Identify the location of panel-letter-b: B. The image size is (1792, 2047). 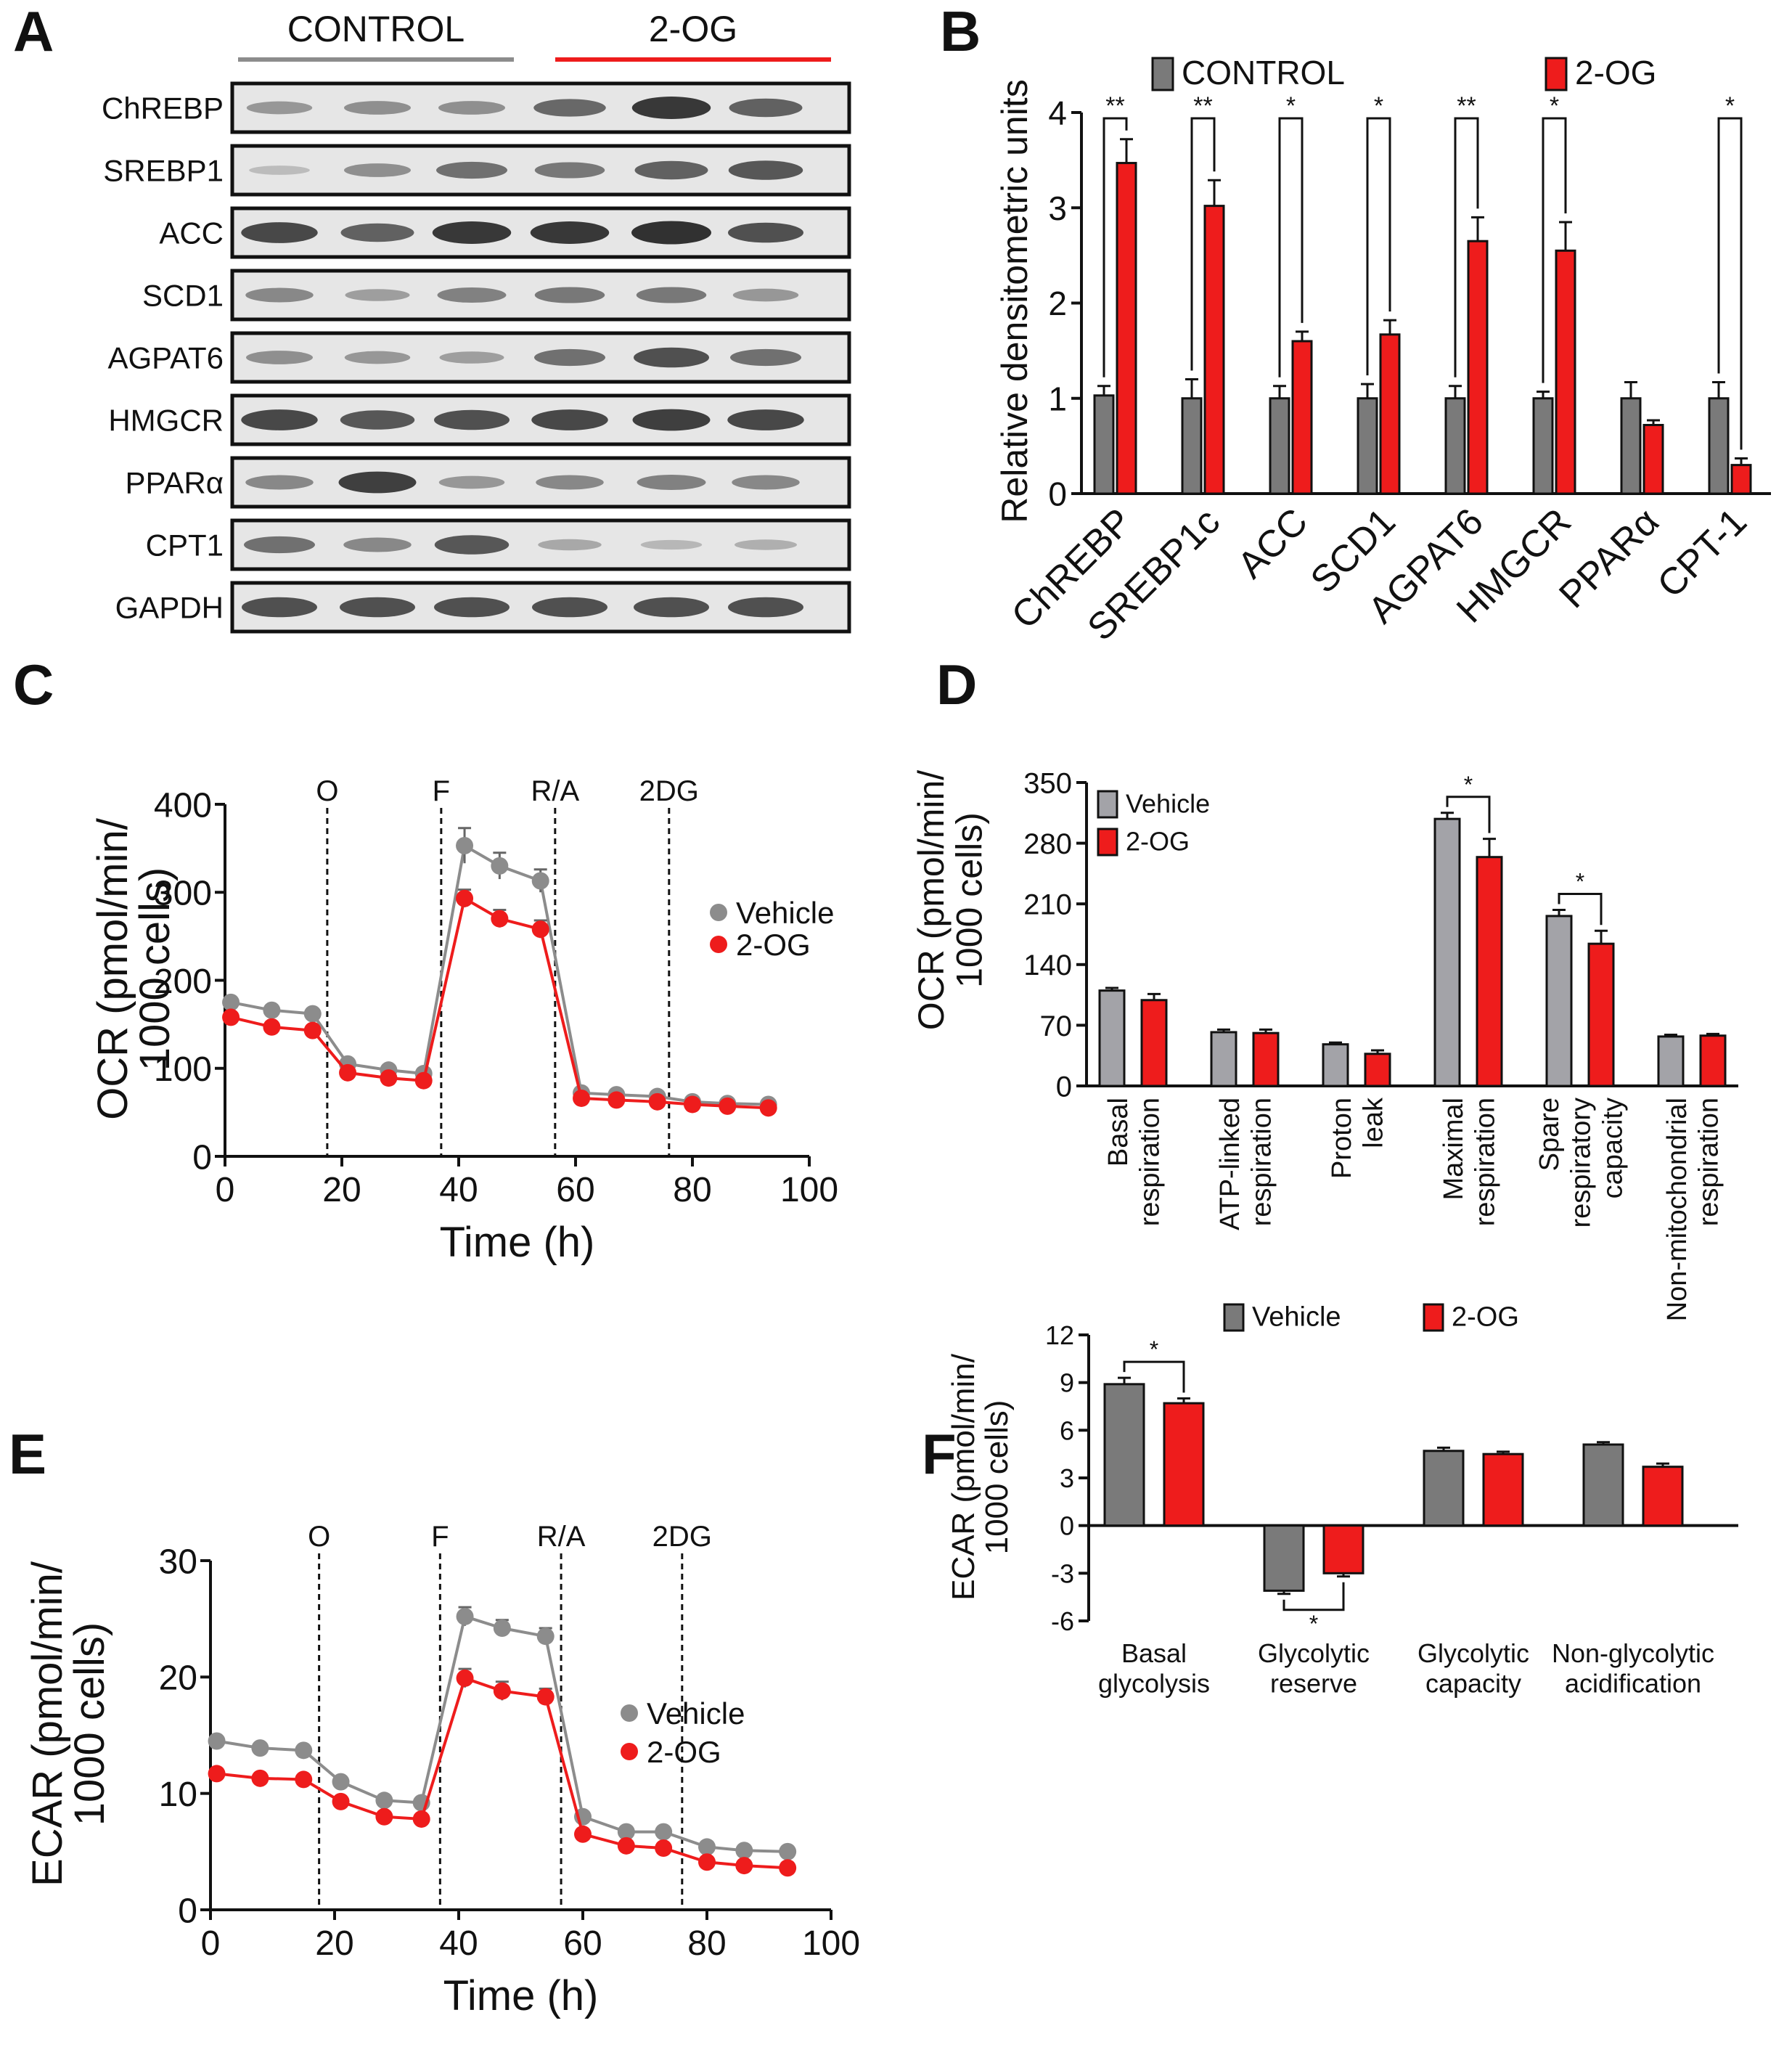
(960, 31).